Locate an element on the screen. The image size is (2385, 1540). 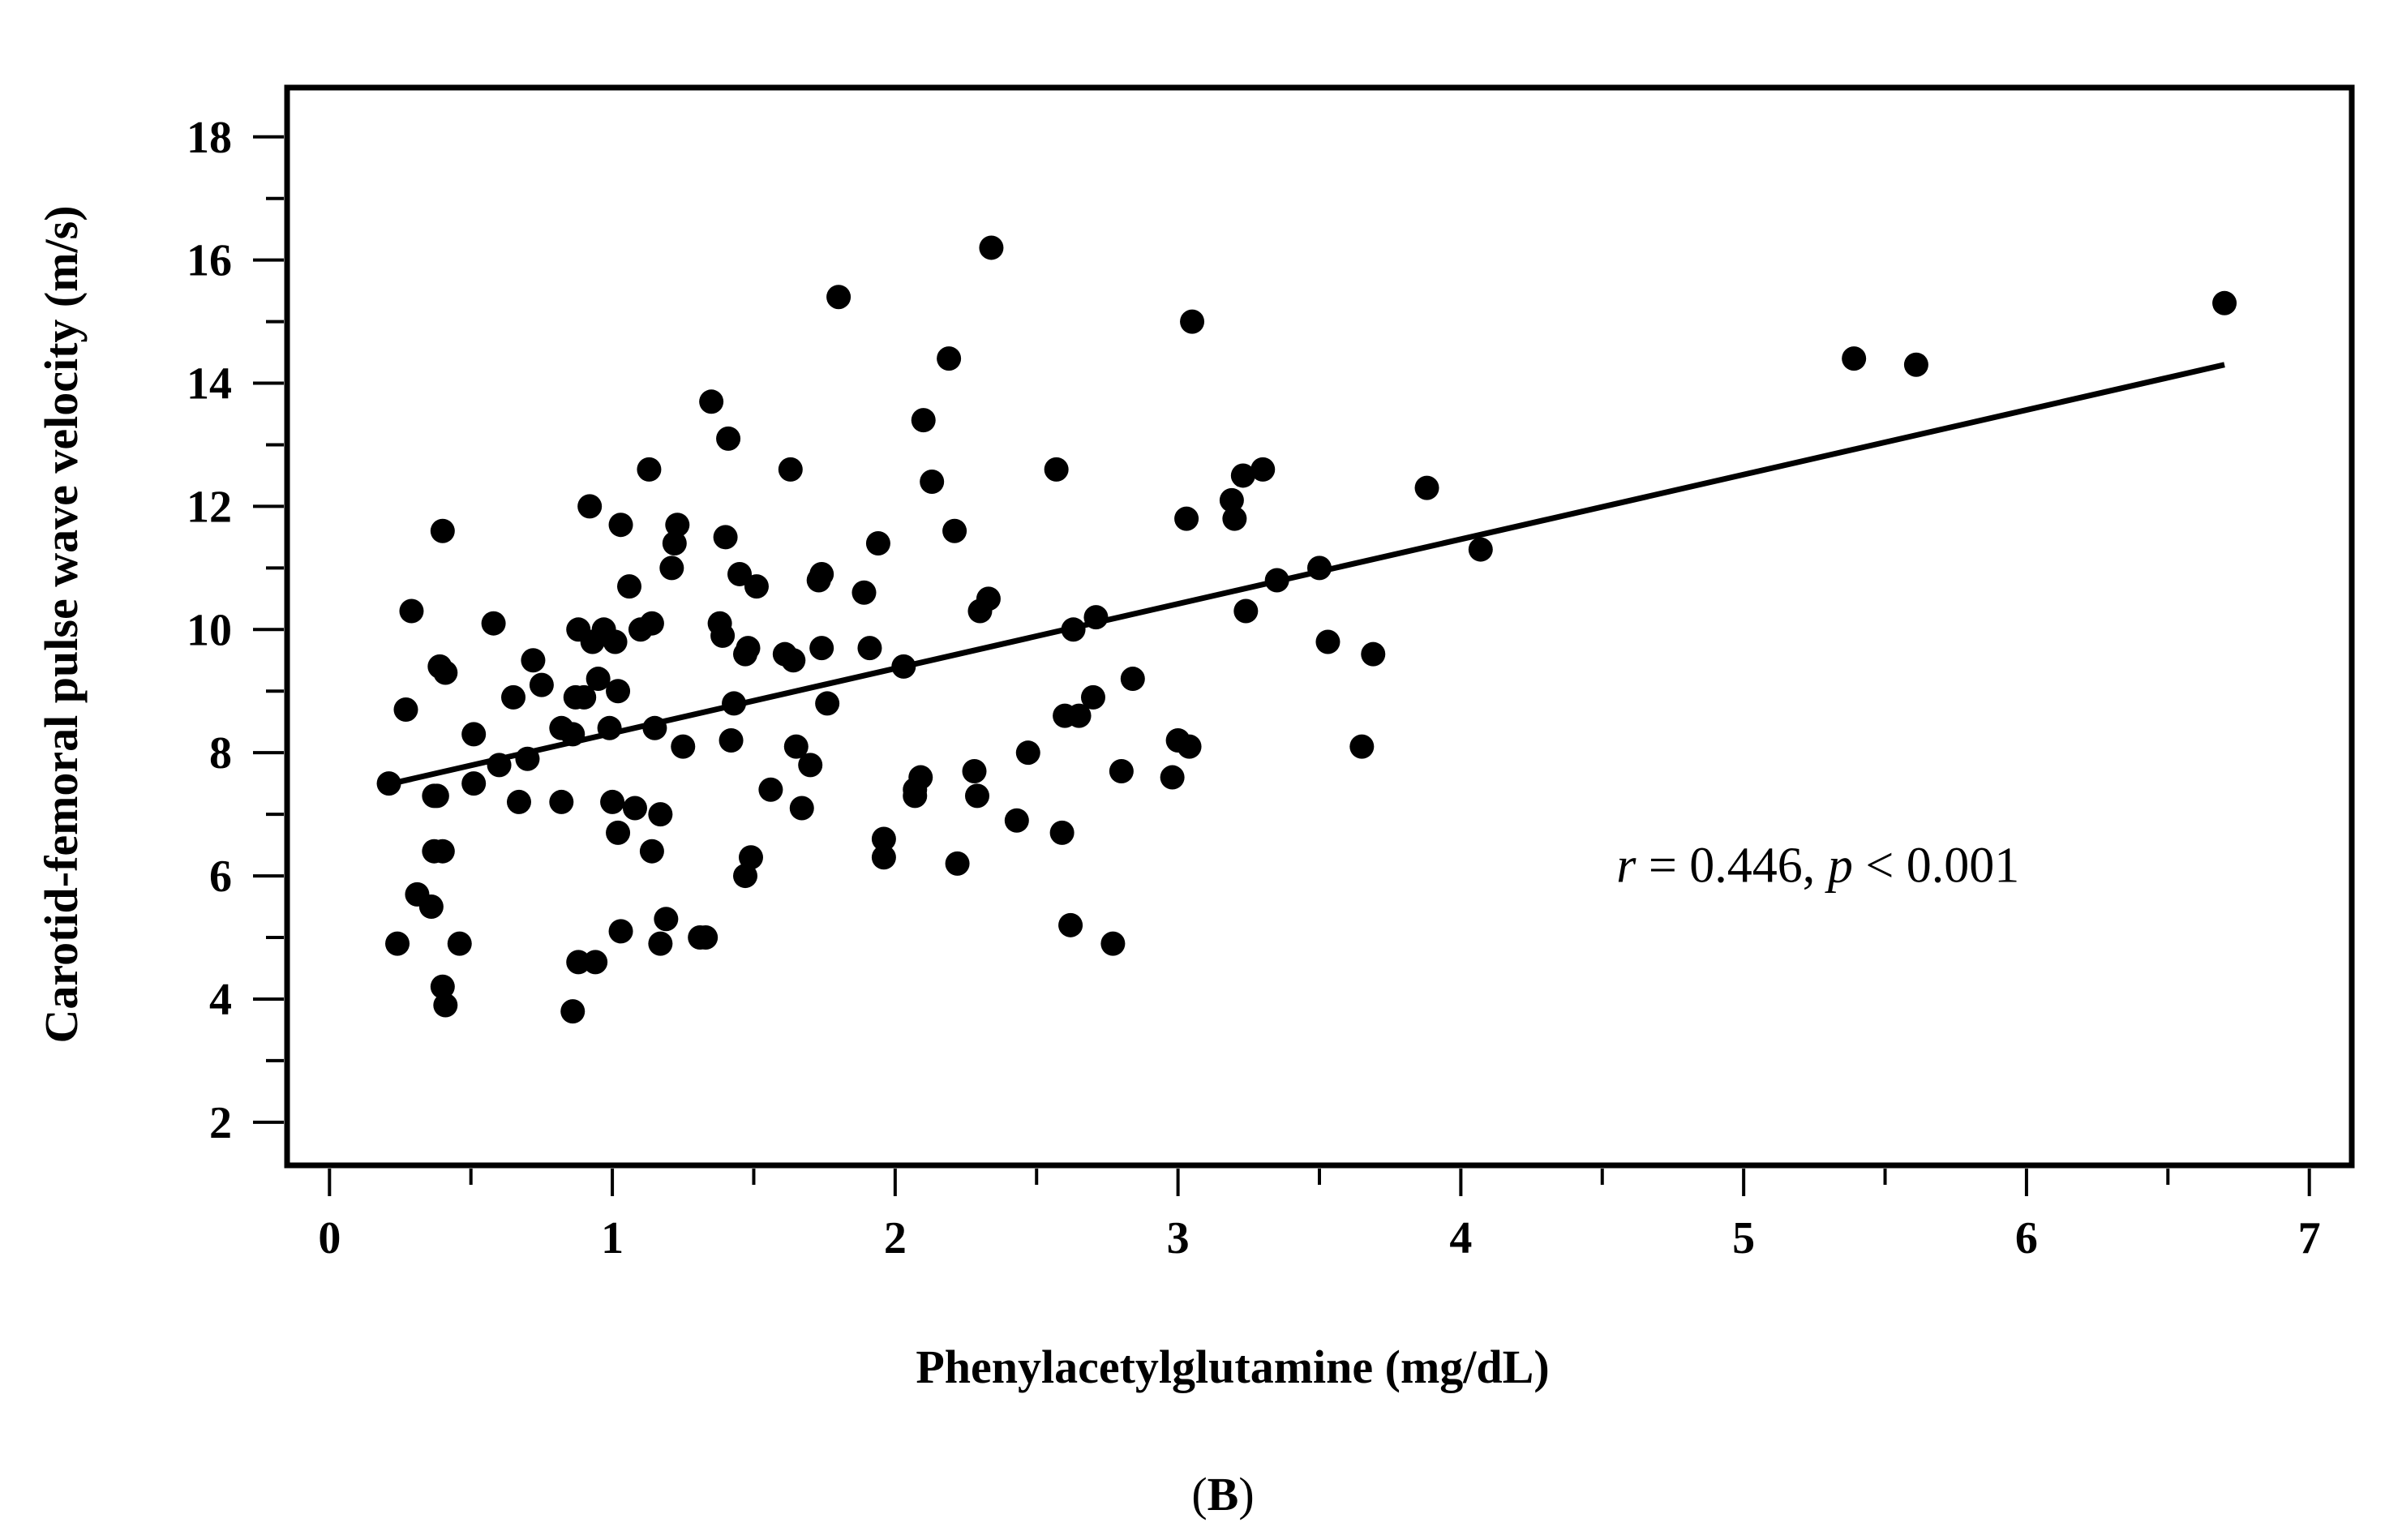
y-tick-label: 18 is located at coordinates (210, 138).